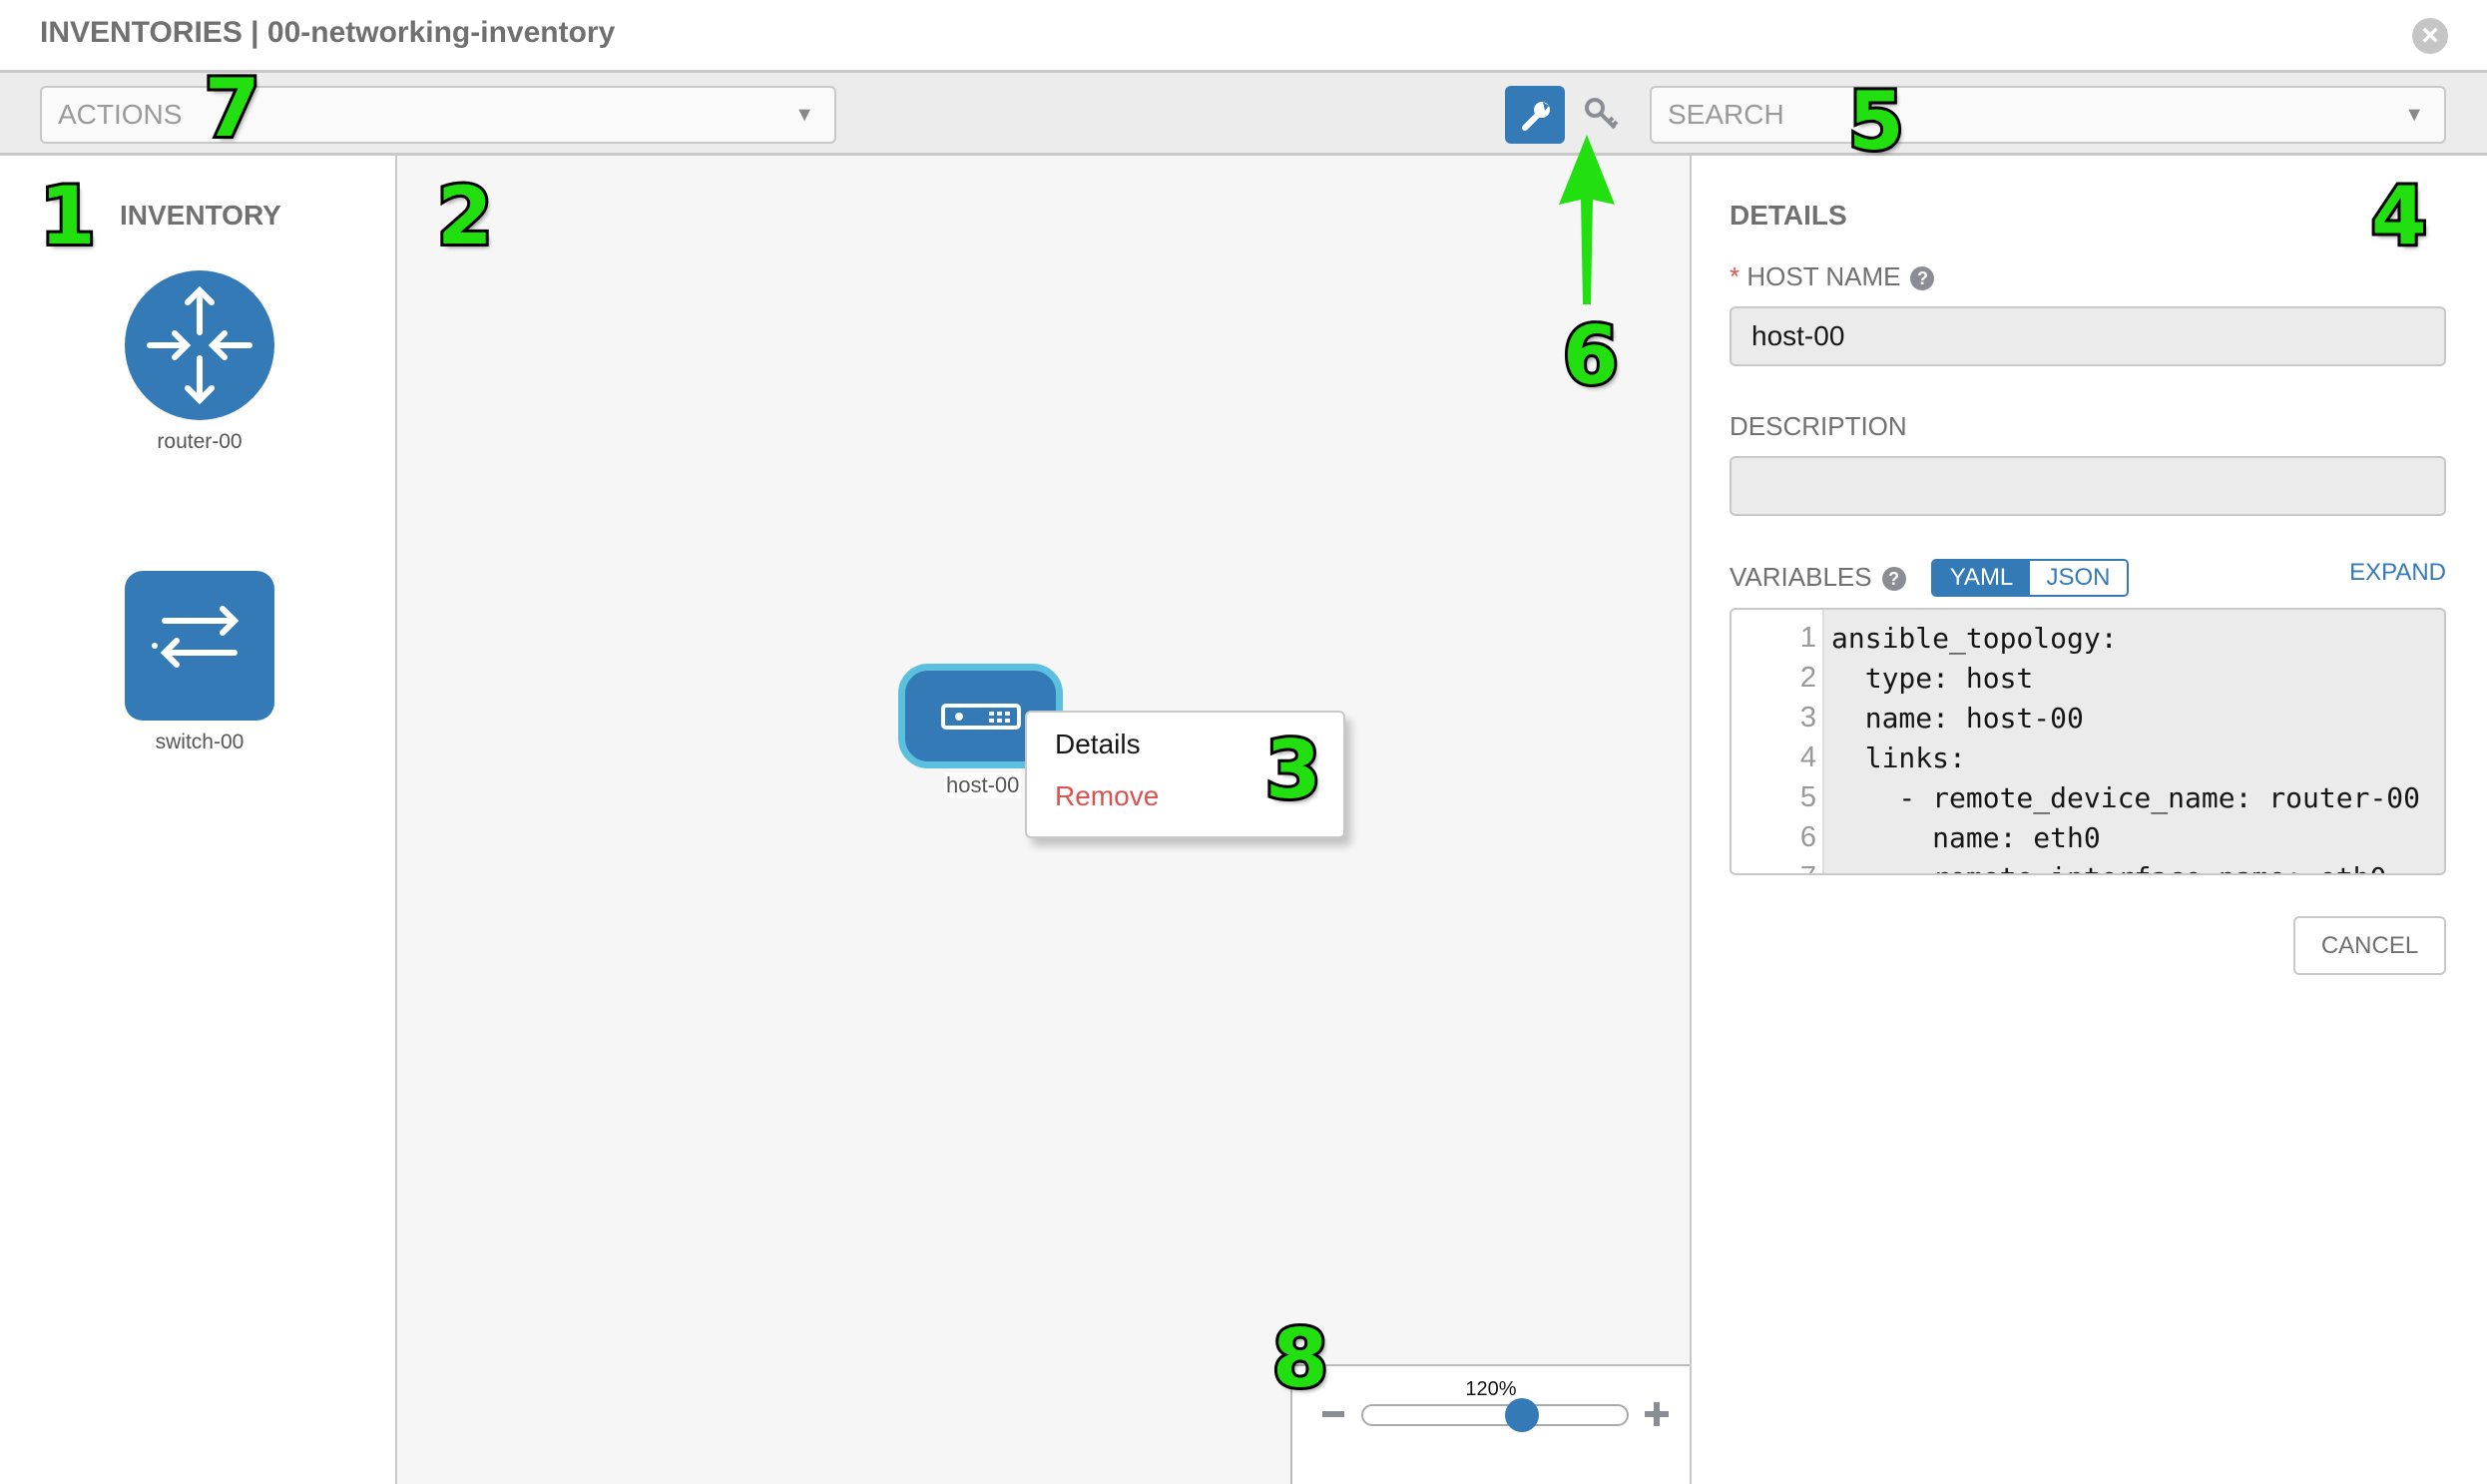 Image resolution: width=2487 pixels, height=1484 pixels. What do you see at coordinates (200, 441) in the screenshot?
I see `router-label: router-00` at bounding box center [200, 441].